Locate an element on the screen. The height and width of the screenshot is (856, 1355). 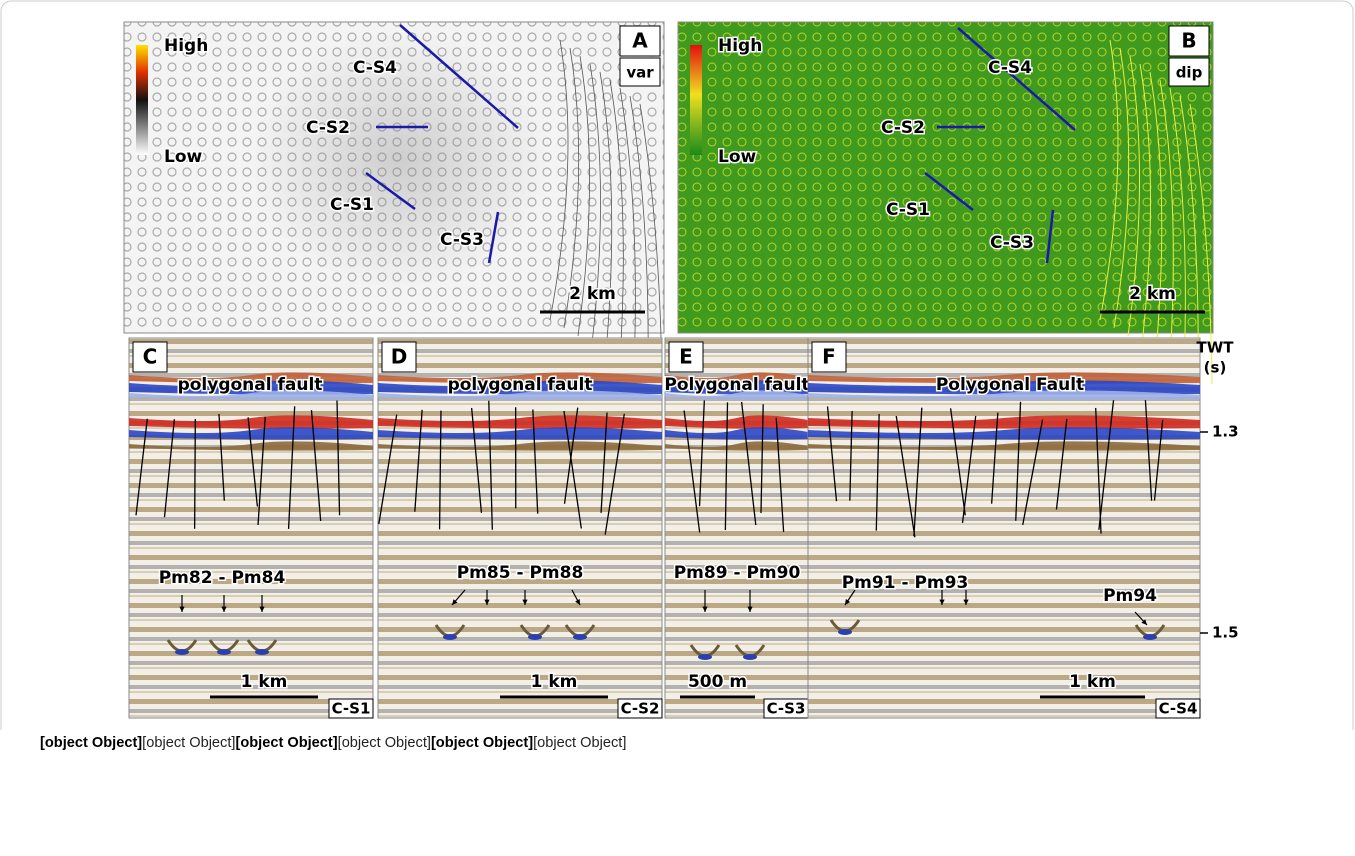
axis-tick-label: 1.5 is located at coordinates (1225, 633).